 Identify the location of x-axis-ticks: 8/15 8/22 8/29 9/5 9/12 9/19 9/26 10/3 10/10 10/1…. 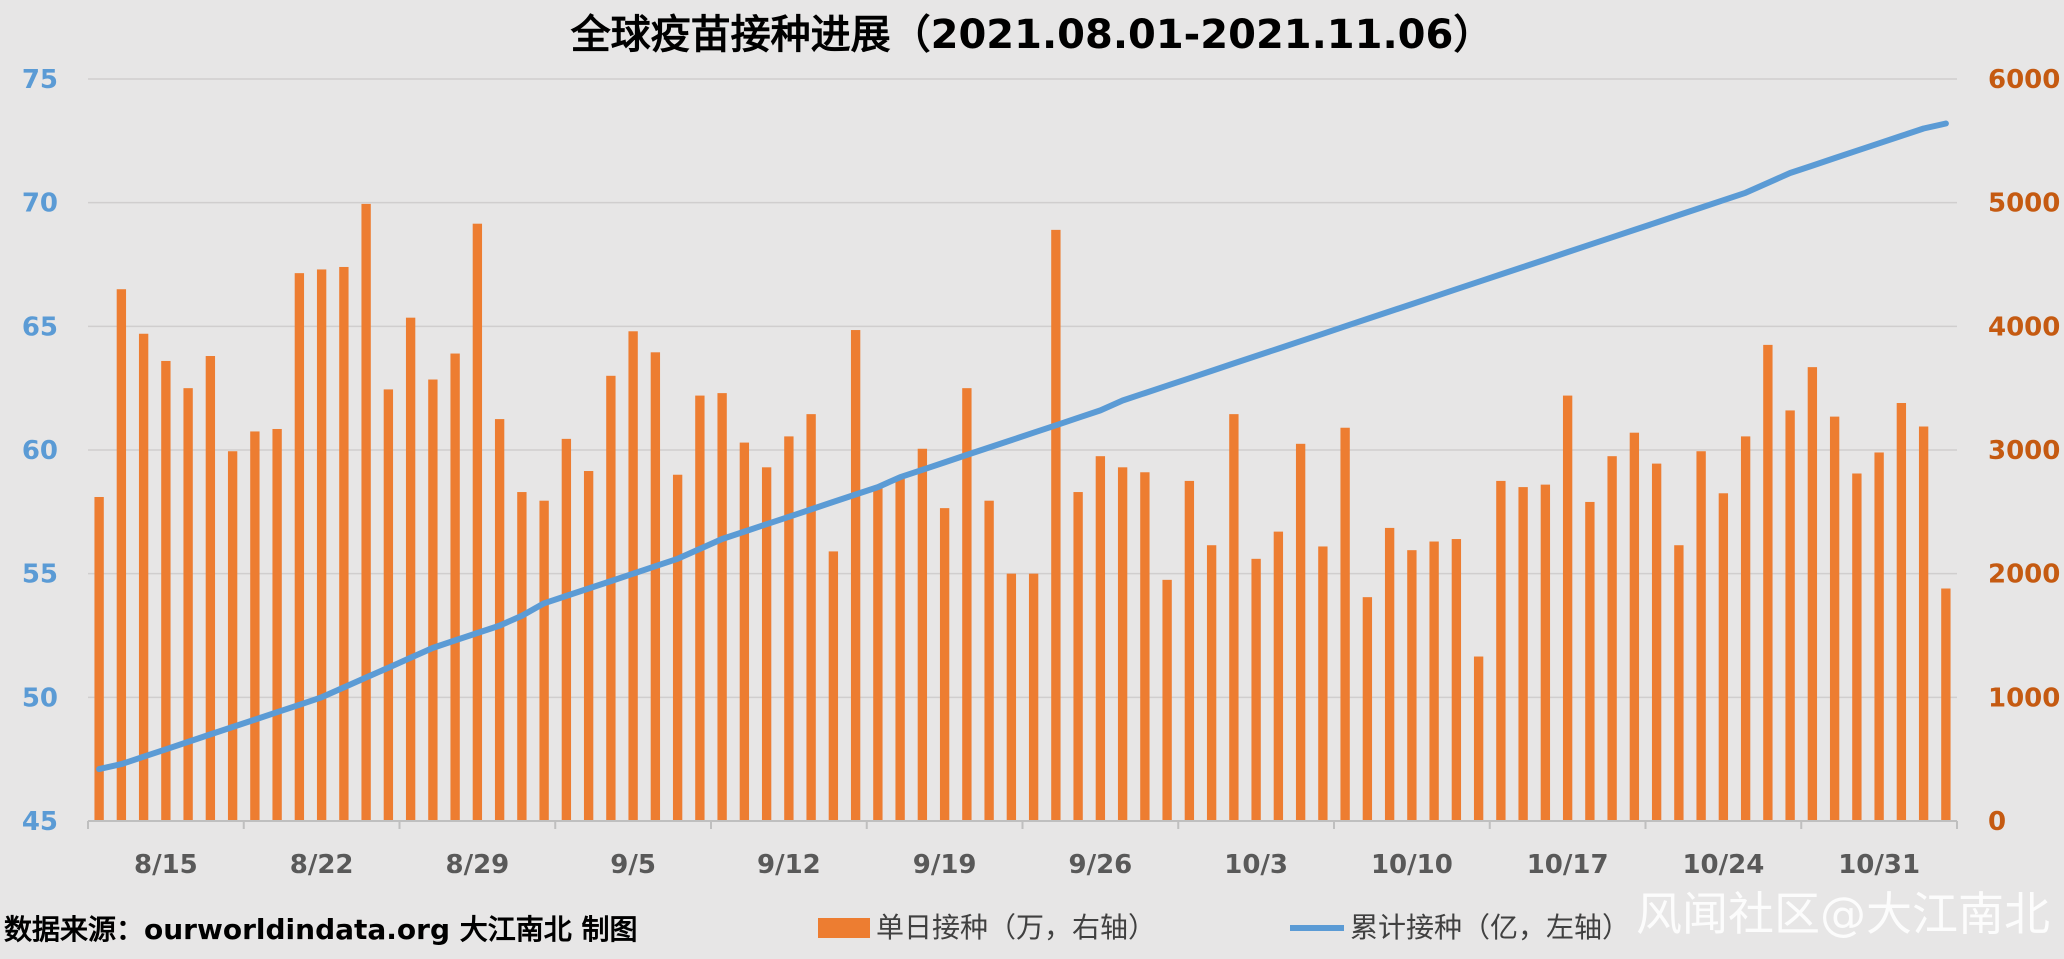
(1027, 865).